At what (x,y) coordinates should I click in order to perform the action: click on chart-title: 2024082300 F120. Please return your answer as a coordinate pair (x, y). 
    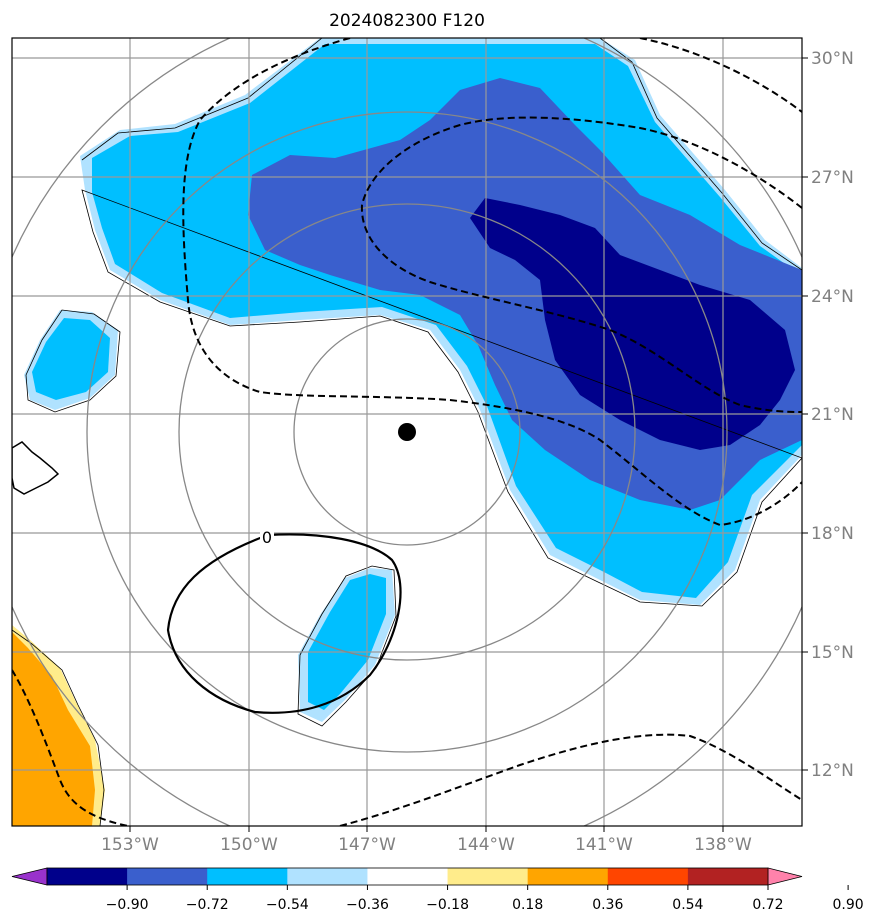
    Looking at the image, I should click on (407, 21).